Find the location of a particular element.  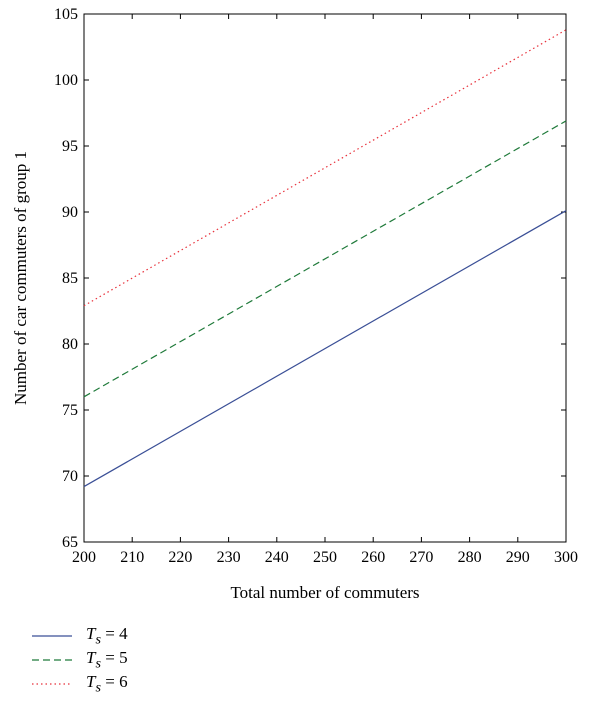

legend-label-value: = 5 is located at coordinates (114, 657).